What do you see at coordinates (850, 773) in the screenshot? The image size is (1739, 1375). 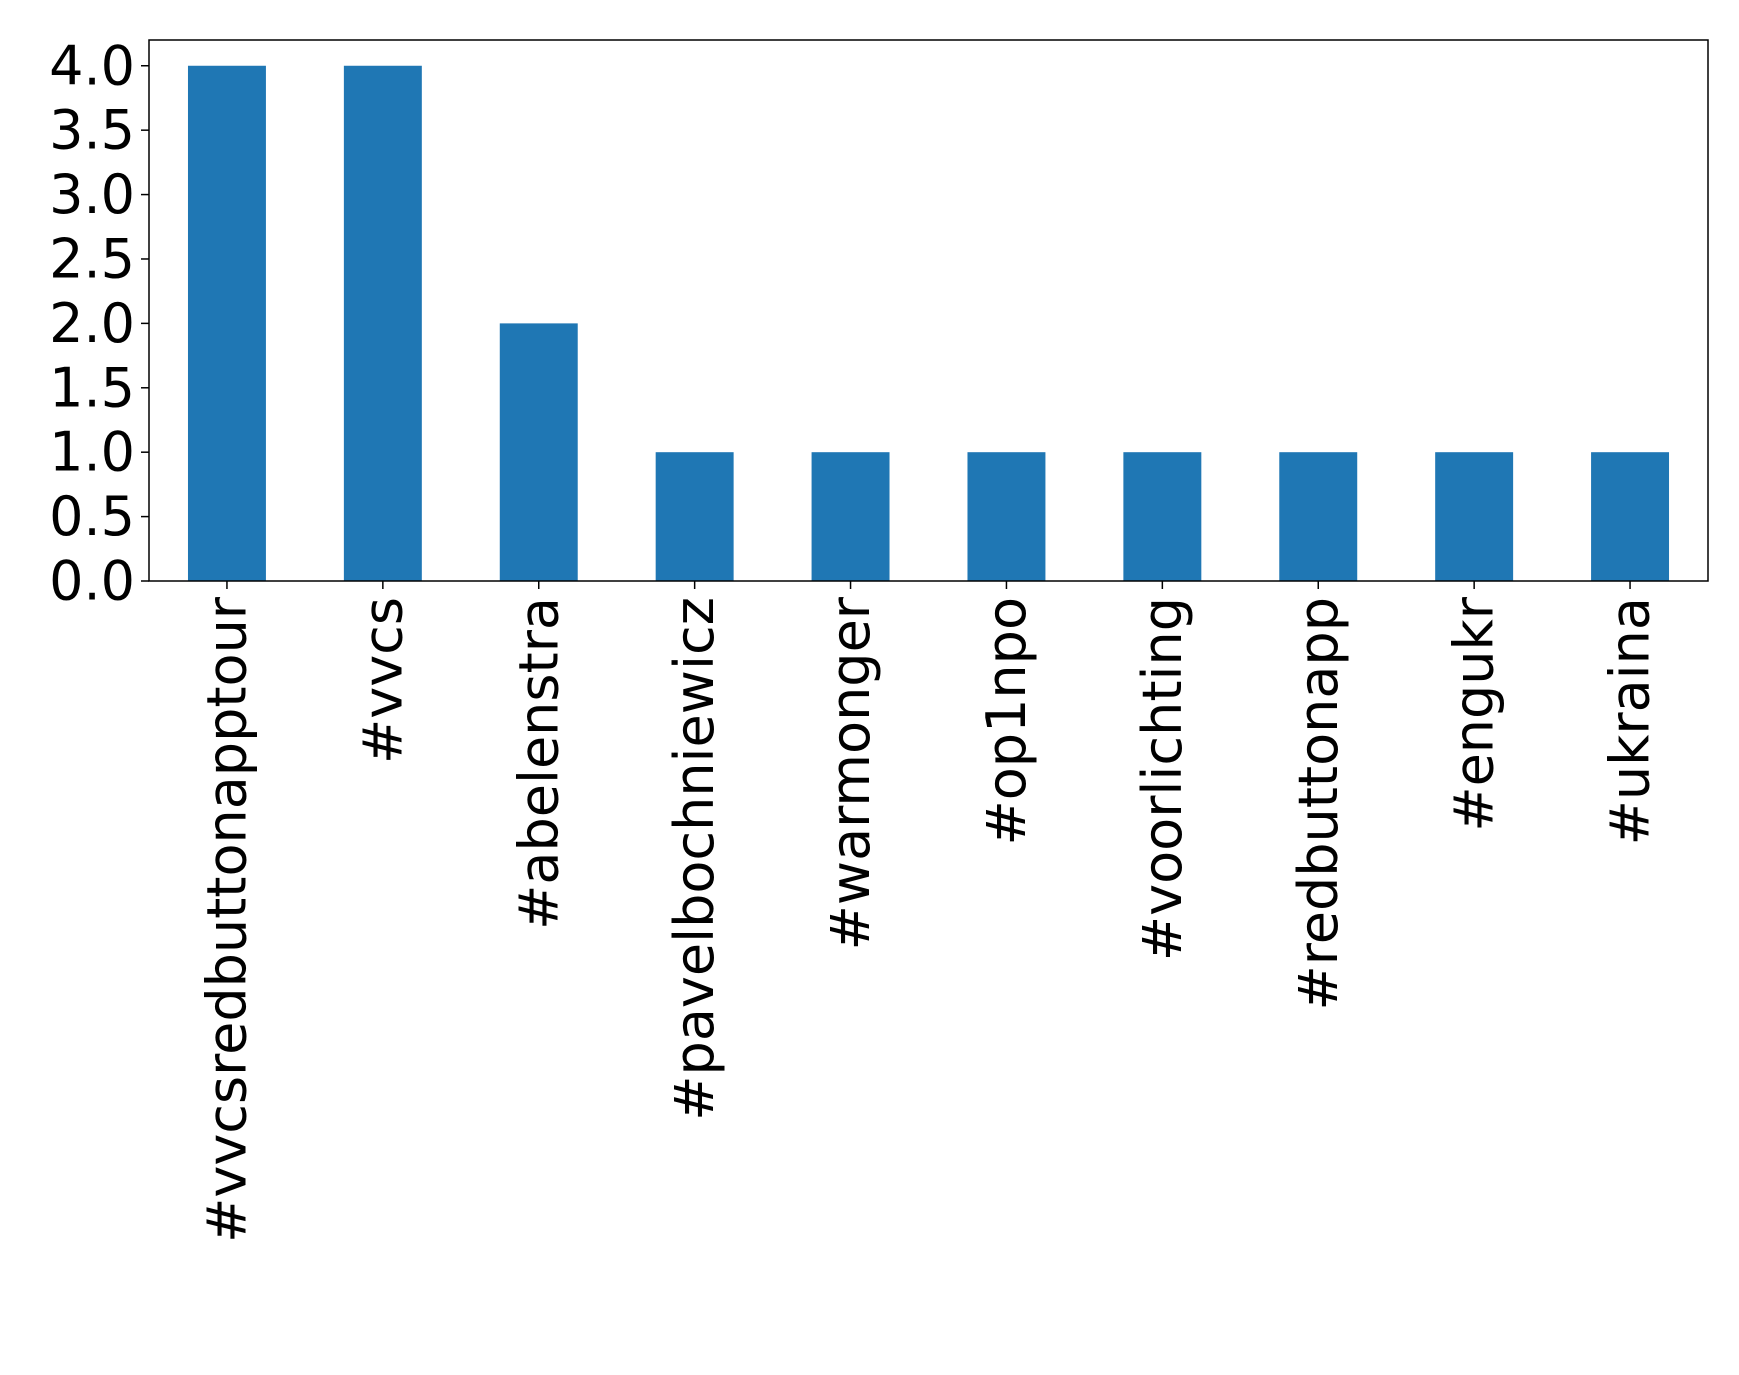 I see `x-tick-label: #warmonger` at bounding box center [850, 773].